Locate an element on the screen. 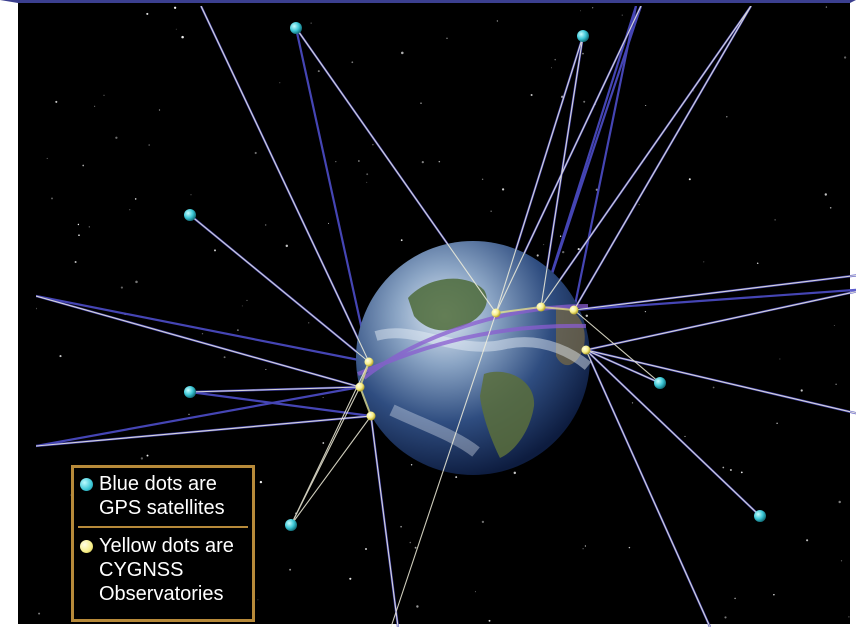 The height and width of the screenshot is (627, 856). cloud-swirl is located at coordinates (434, 430).